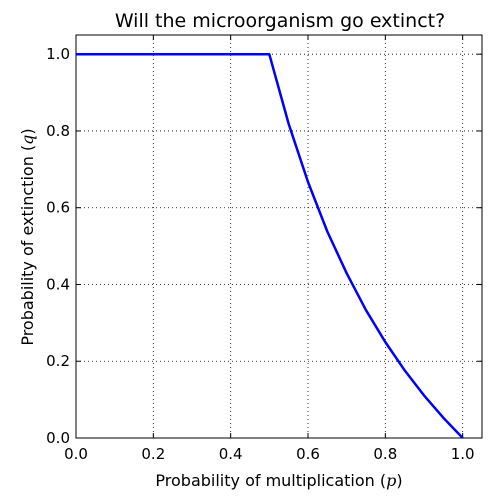 The width and height of the screenshot is (500, 500). I want to click on x-tick-label: 0.8, so click(385, 454).